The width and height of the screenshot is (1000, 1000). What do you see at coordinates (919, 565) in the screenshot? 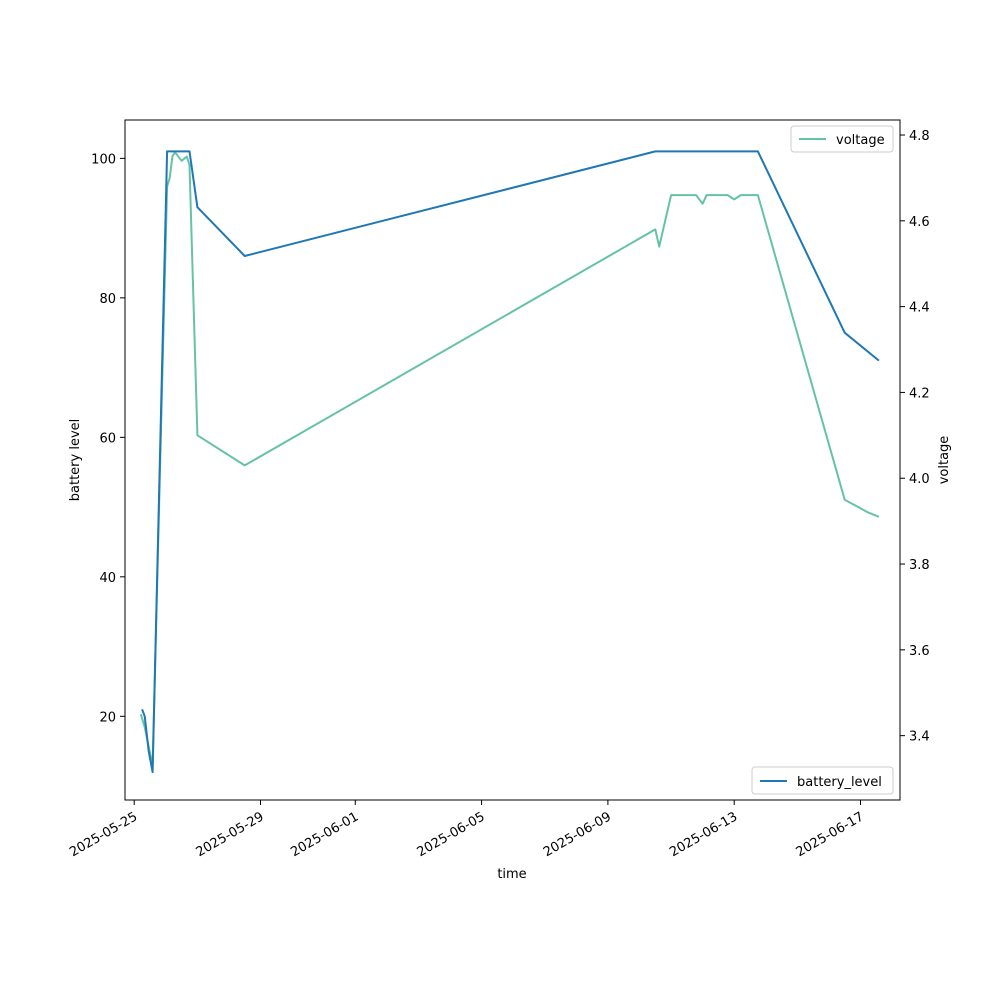
I see `right-y-tick-label: 3.8` at bounding box center [919, 565].